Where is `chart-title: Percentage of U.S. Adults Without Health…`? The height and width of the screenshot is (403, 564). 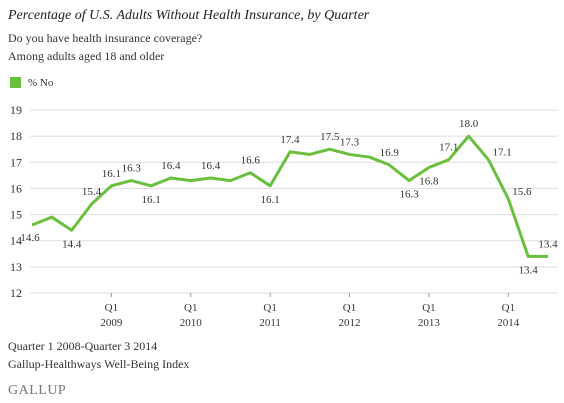
chart-title: Percentage of U.S. Adults Without Health… is located at coordinates (188, 15).